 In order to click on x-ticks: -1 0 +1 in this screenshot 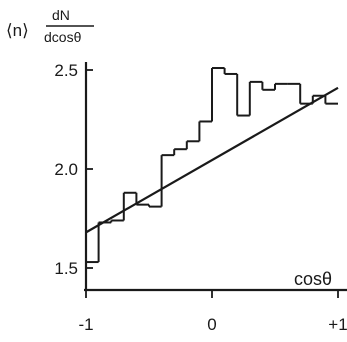, I will do `click(212, 312)`.